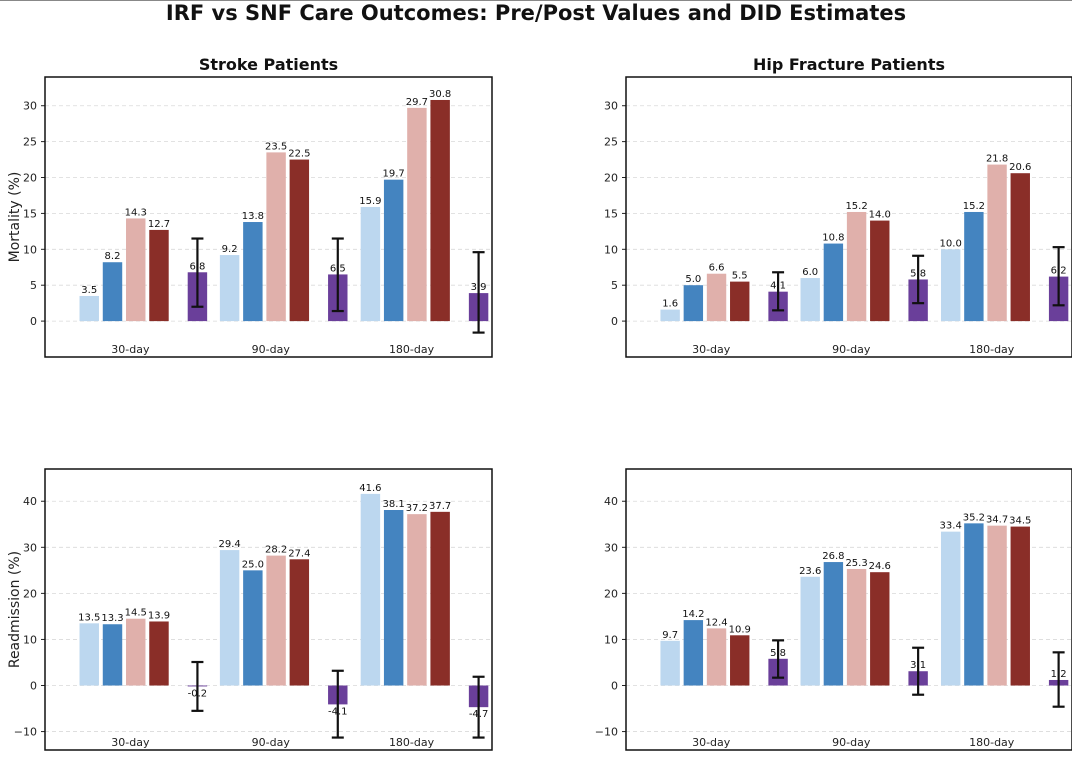 This screenshot has height=764, width=1072. What do you see at coordinates (717, 268) in the screenshot?
I see `data-label: 6.6` at bounding box center [717, 268].